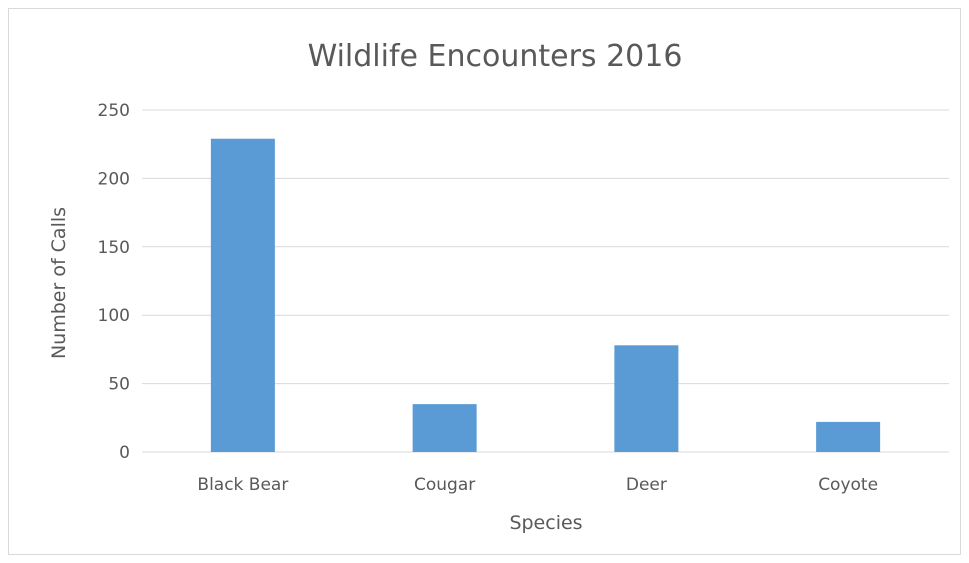 This screenshot has height=563, width=969. Describe the element at coordinates (242, 295) in the screenshot. I see `bar-black-bear` at that location.